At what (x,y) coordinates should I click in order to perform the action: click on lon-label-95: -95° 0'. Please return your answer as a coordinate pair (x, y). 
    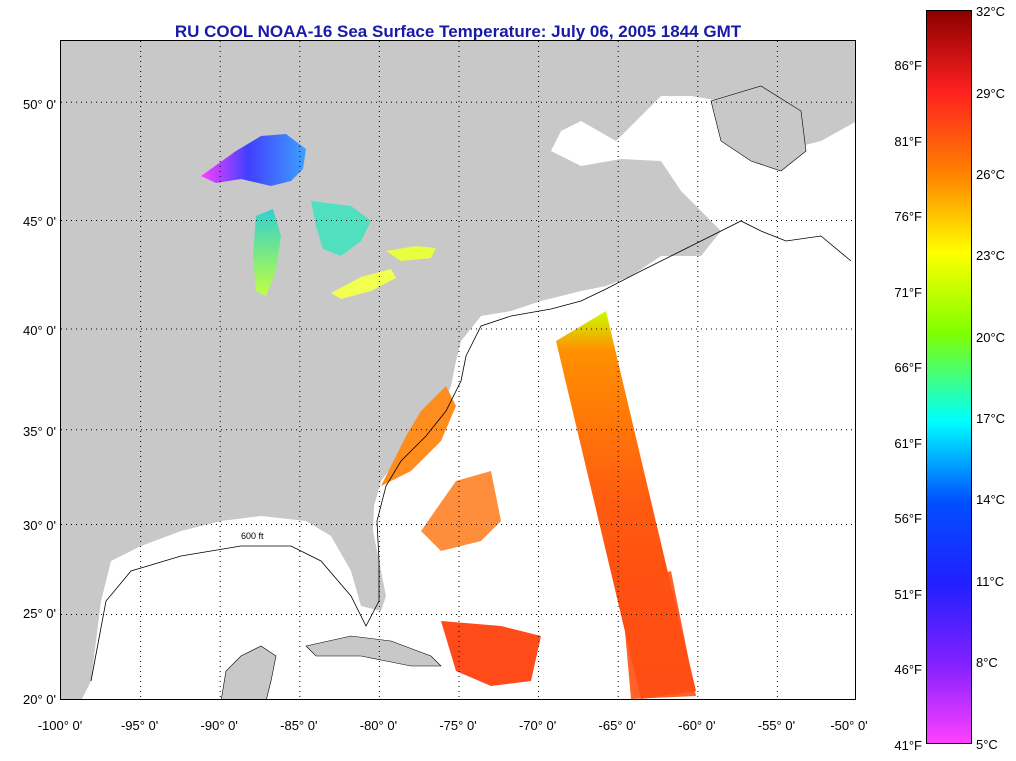
    Looking at the image, I should click on (139, 725).